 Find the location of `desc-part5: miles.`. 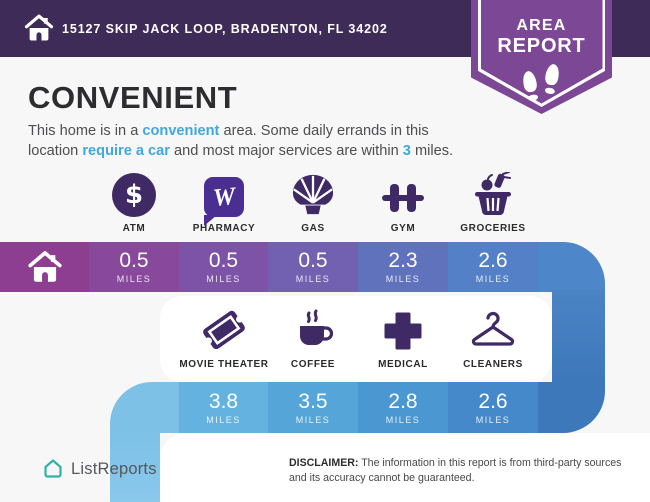

desc-part5: miles. is located at coordinates (432, 151).